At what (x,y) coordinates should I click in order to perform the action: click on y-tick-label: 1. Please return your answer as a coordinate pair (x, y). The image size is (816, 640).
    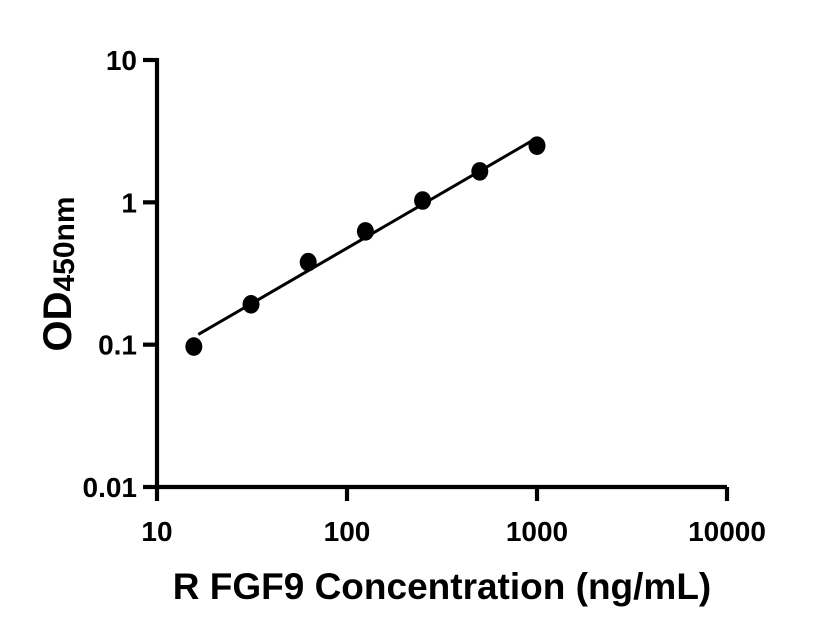
    Looking at the image, I should click on (129, 202).